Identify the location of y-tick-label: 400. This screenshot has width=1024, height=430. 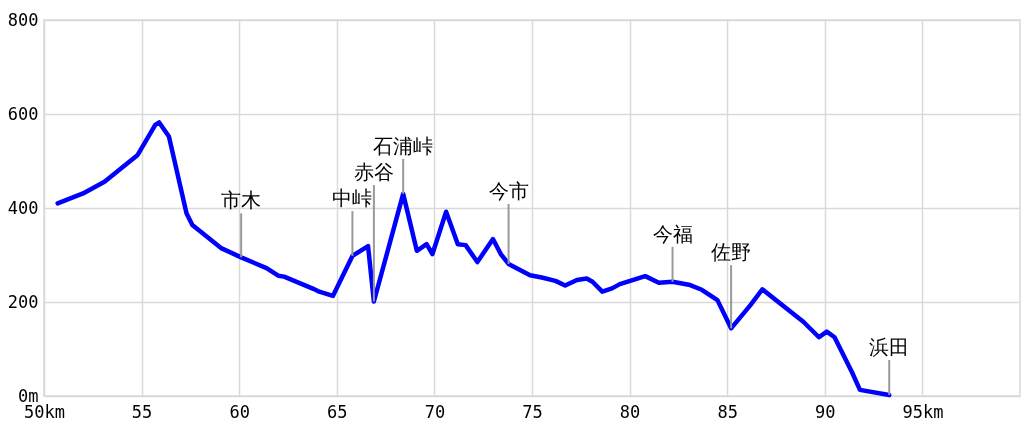
(23, 207).